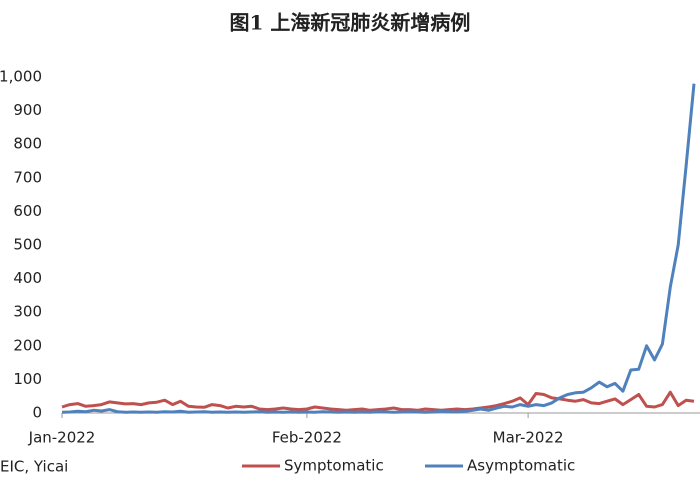 This screenshot has height=490, width=700. I want to click on series-line, so click(378, 401).